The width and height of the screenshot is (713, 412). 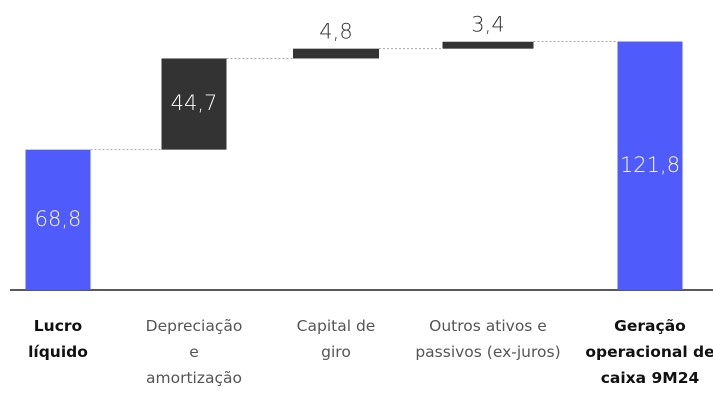 What do you see at coordinates (58, 339) in the screenshot?
I see `category-label: Lucro líquido` at bounding box center [58, 339].